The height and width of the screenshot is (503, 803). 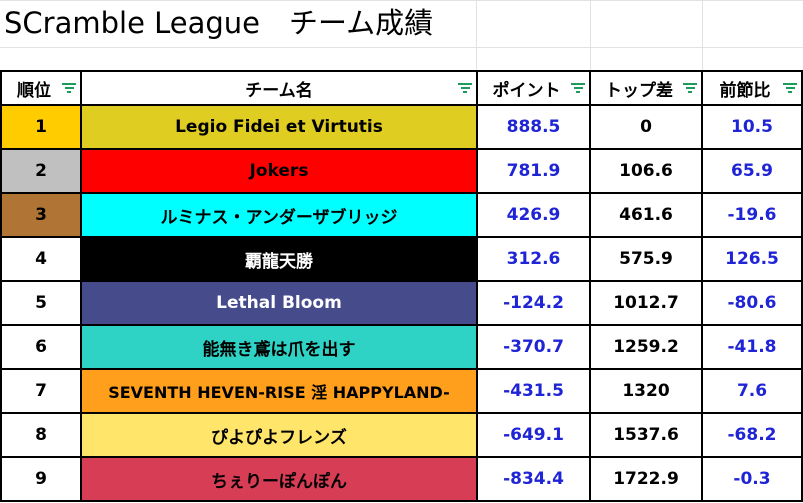 I want to click on team-cell: Lethal Bloom, so click(x=279, y=303).